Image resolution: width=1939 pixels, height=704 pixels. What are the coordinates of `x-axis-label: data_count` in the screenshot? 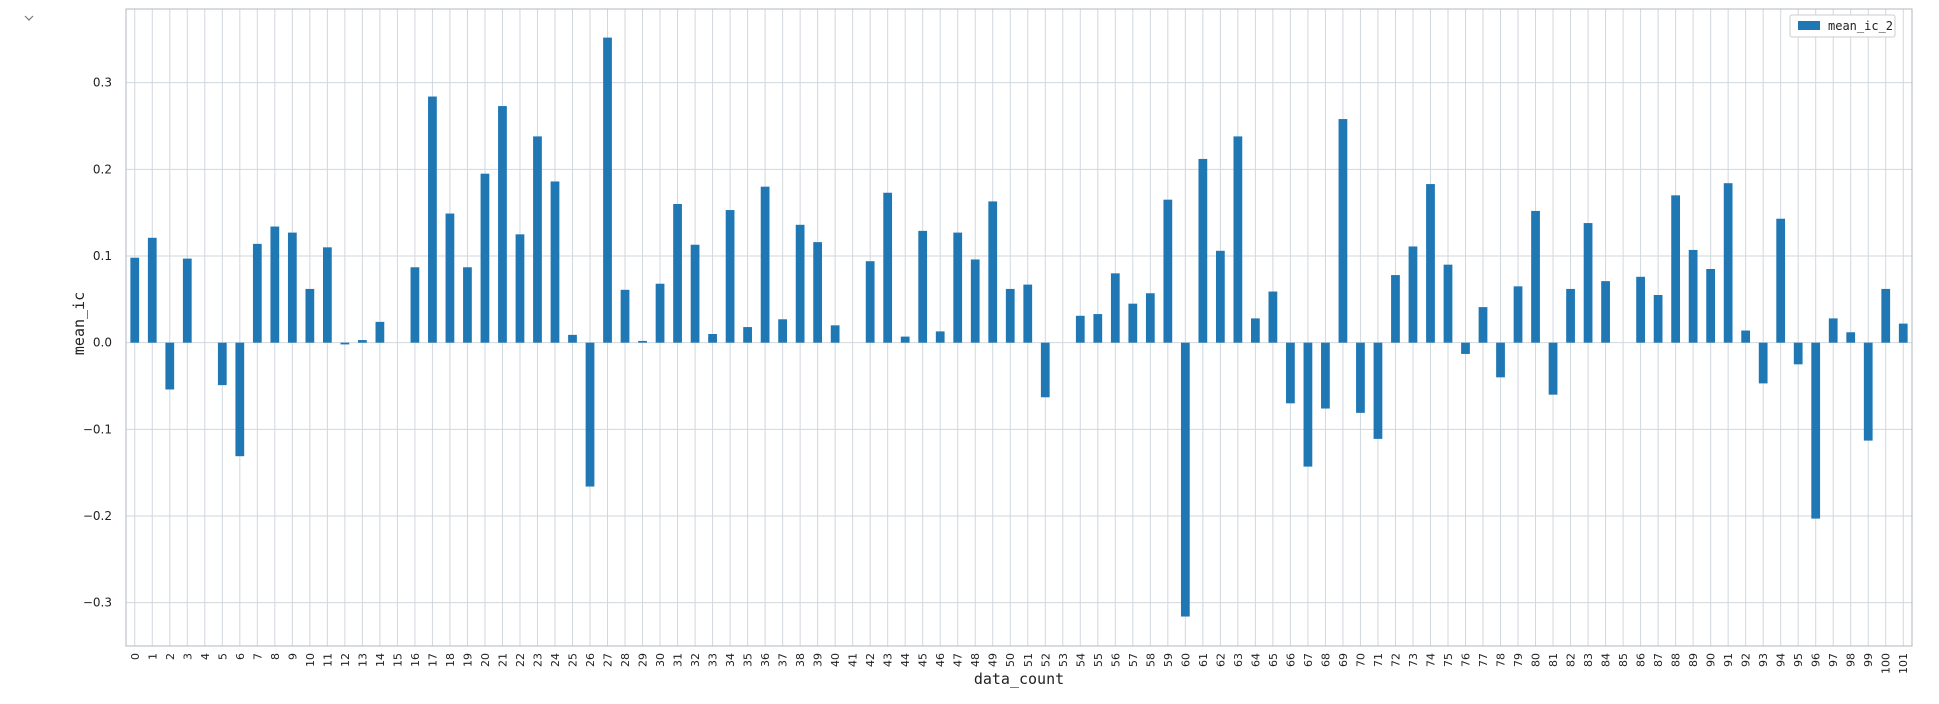 It's located at (1019, 679).